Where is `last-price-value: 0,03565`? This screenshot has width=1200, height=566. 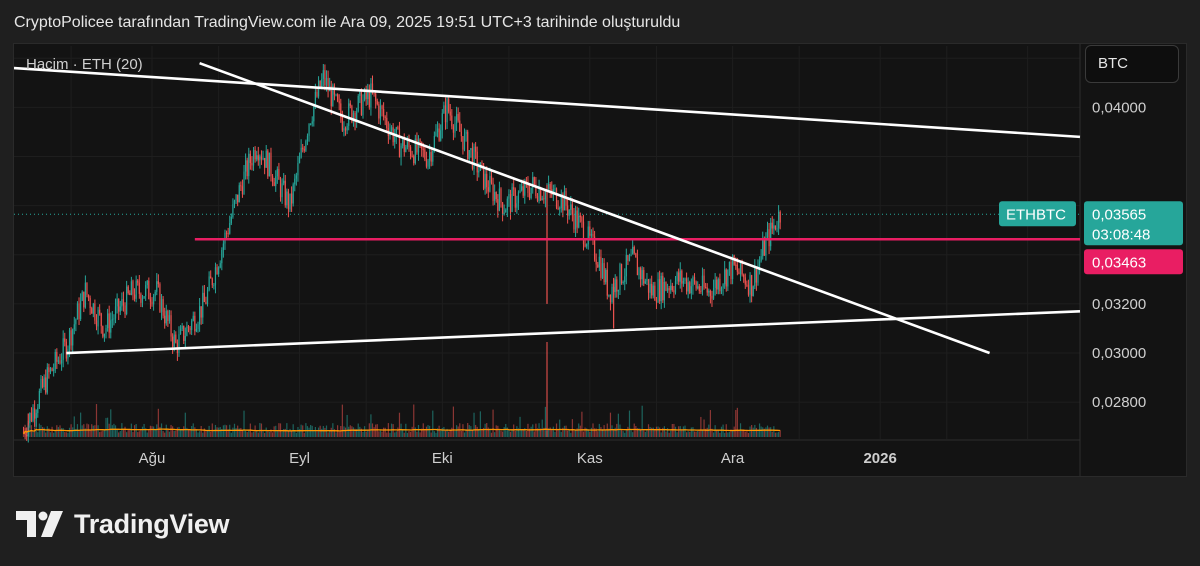 last-price-value: 0,03565 is located at coordinates (1119, 214).